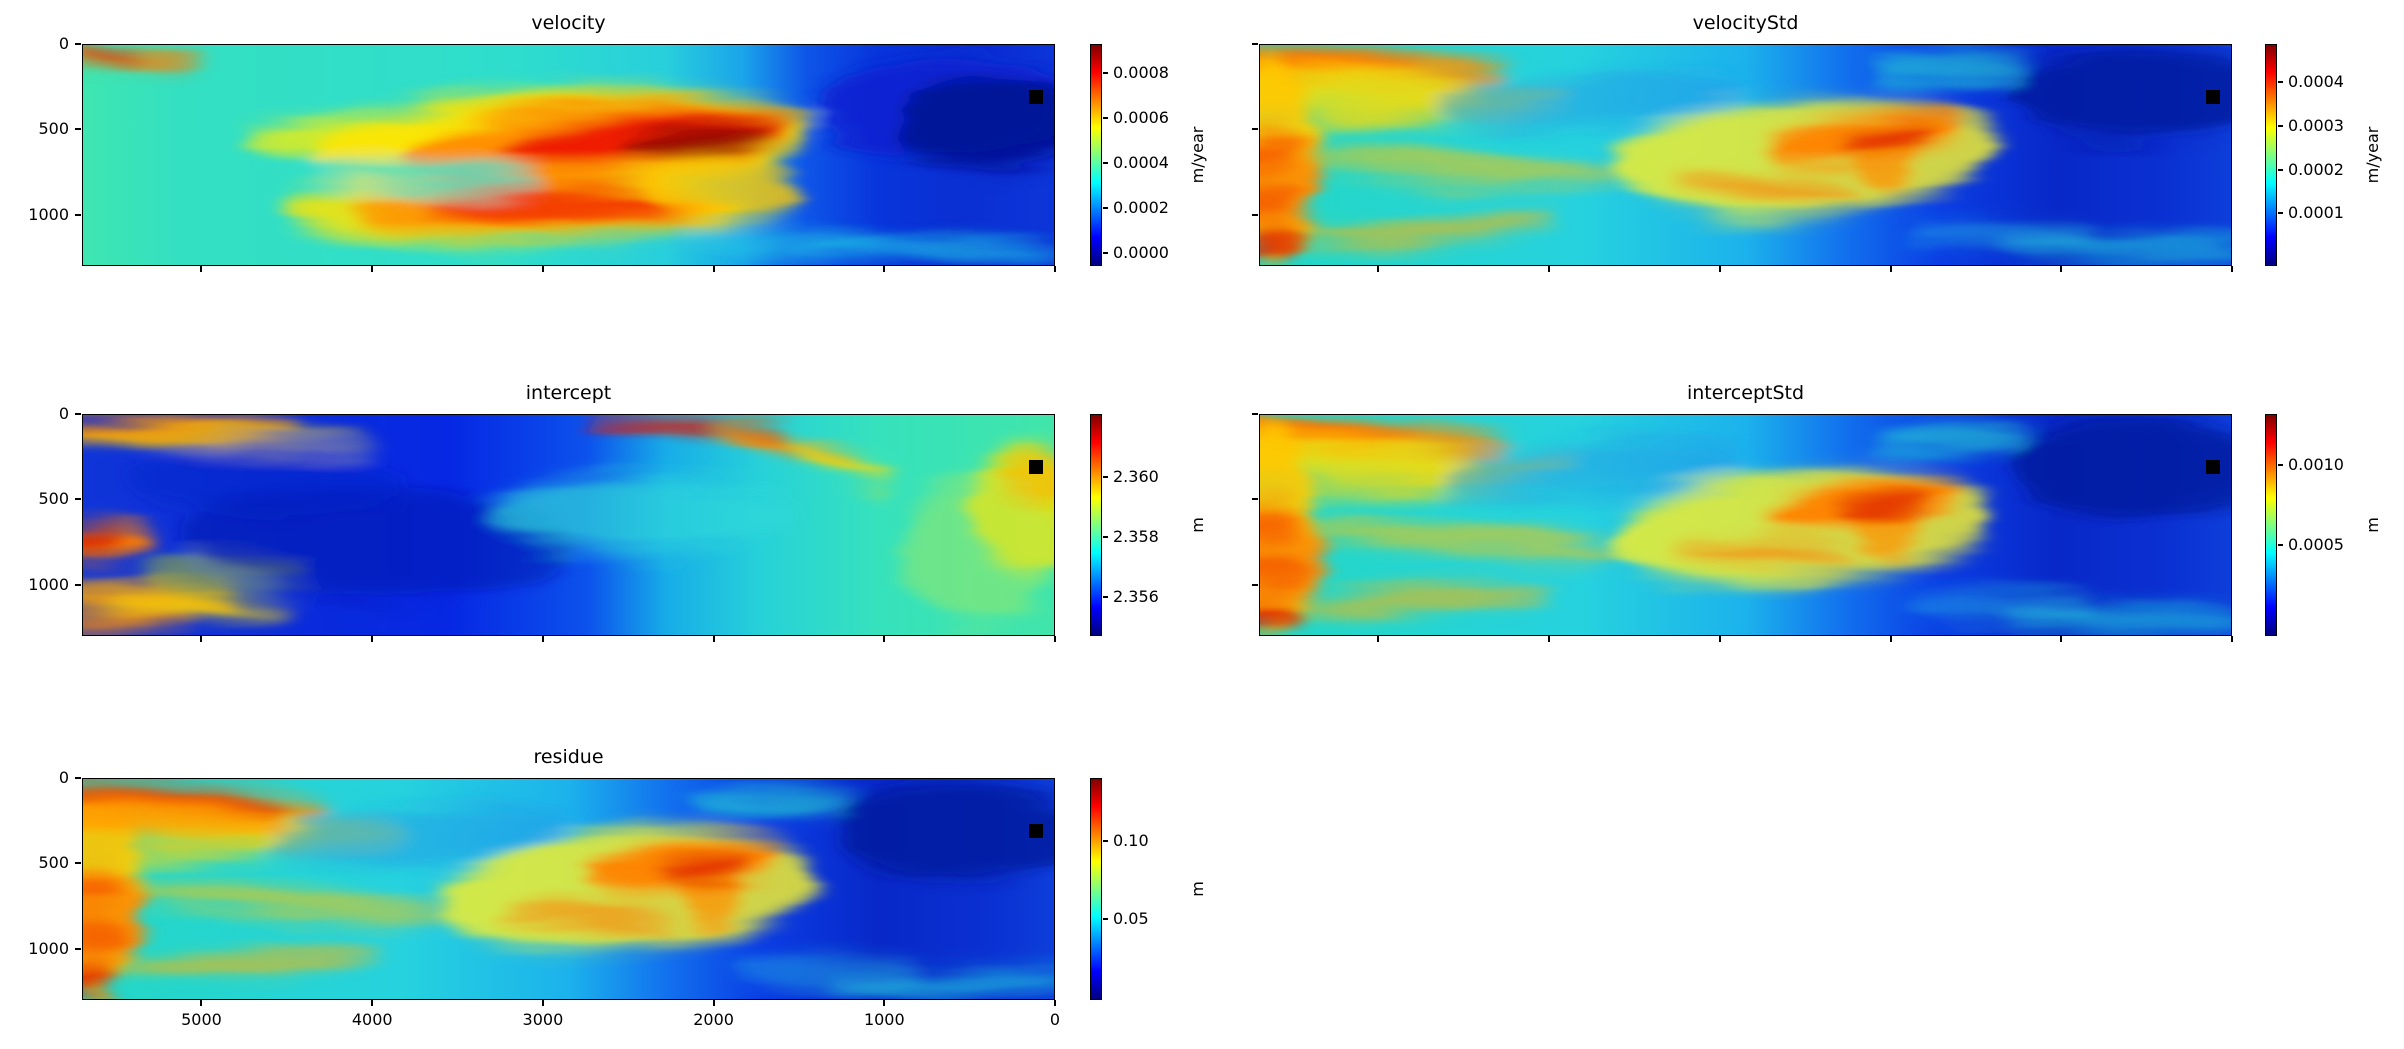 Image resolution: width=2404 pixels, height=1049 pixels. What do you see at coordinates (1745, 525) in the screenshot?
I see `heatmap-interceptstd` at bounding box center [1745, 525].